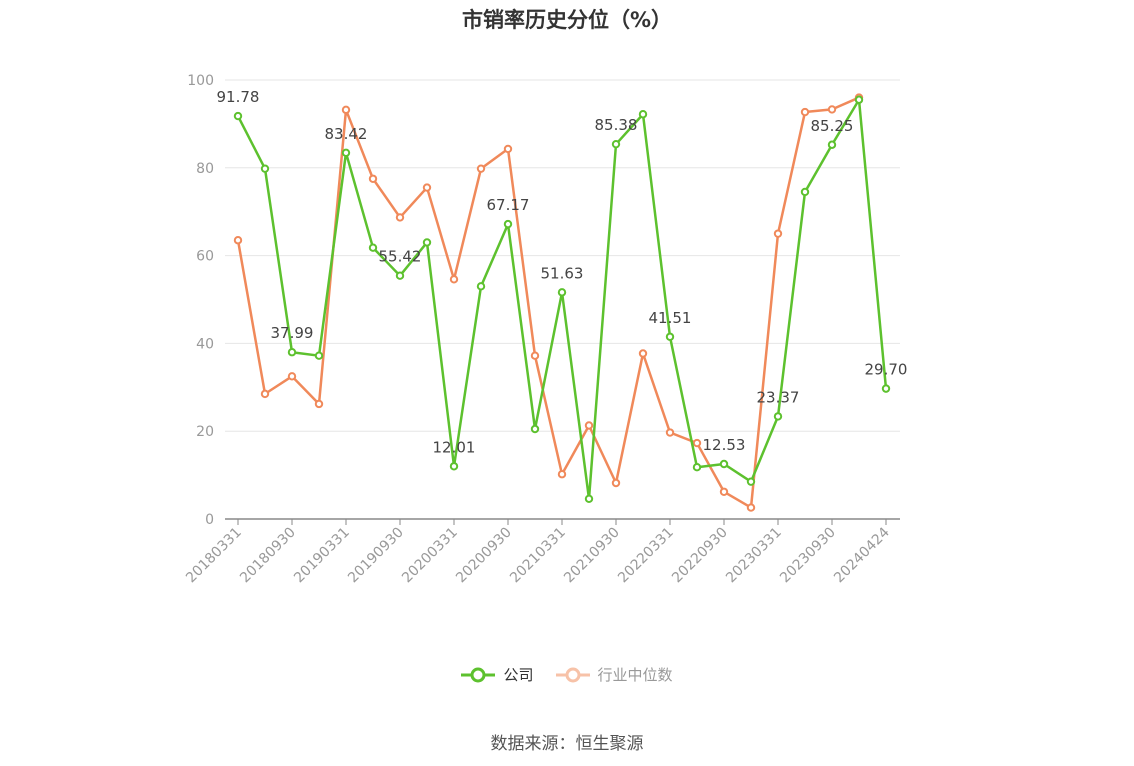 Image resolution: width=1134 pixels, height=766 pixels. I want to click on x-tick-label: 20230930, so click(808, 556).